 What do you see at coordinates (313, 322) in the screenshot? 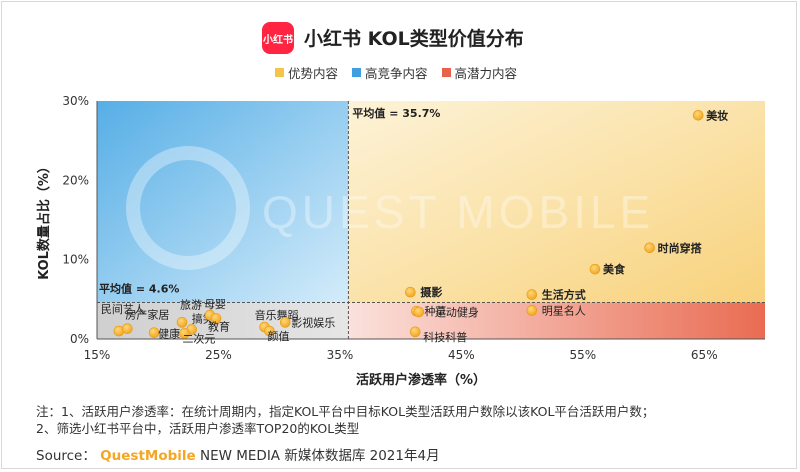
I see `data-point-label: 影视娱乐` at bounding box center [313, 322].